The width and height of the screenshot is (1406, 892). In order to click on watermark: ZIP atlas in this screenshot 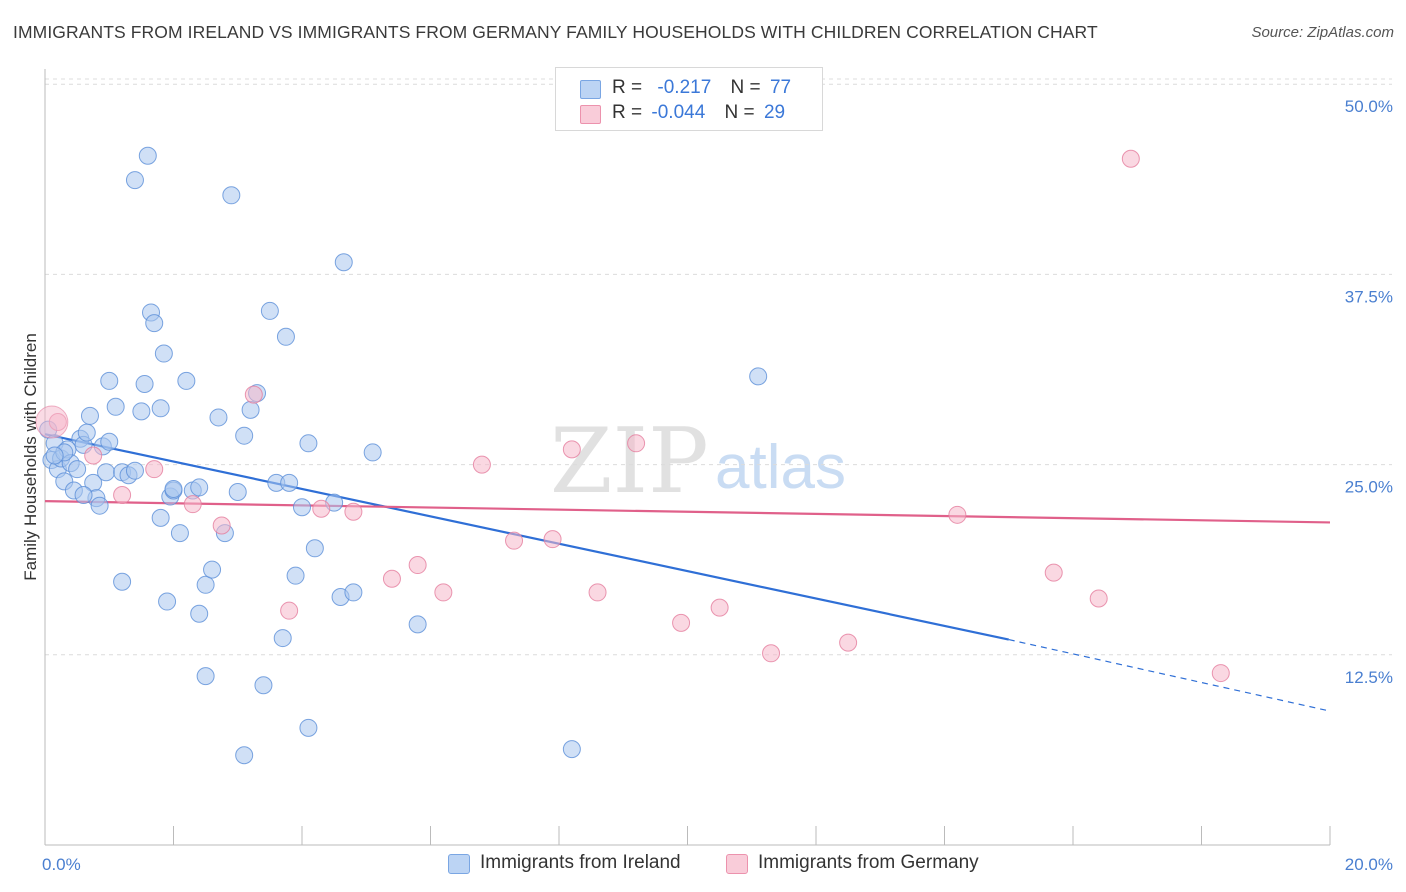, I will do `click(698, 461)`.